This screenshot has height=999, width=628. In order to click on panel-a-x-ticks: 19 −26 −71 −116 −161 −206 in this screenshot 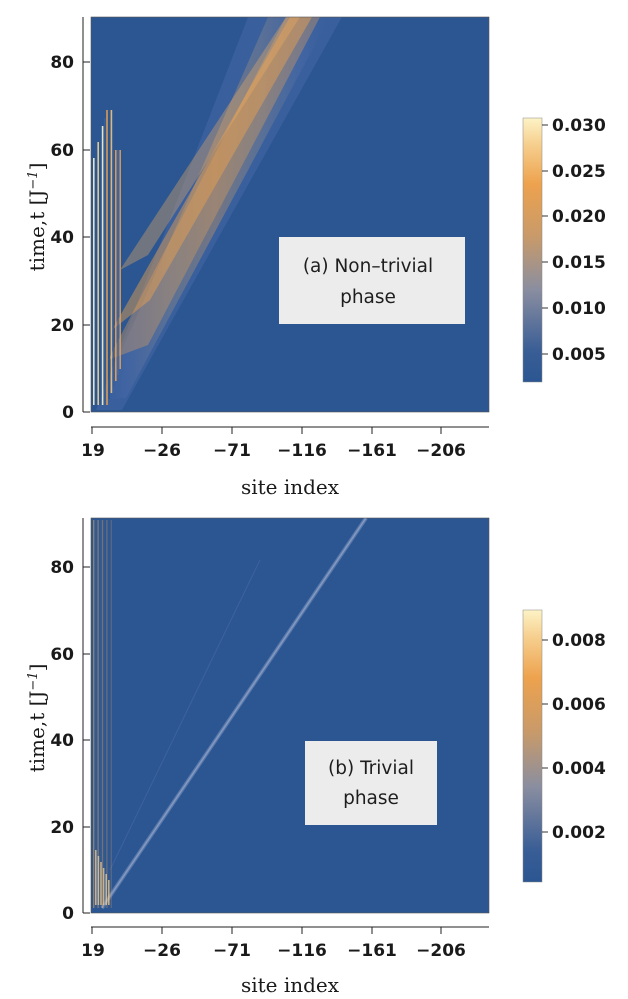, I will do `click(273, 451)`.